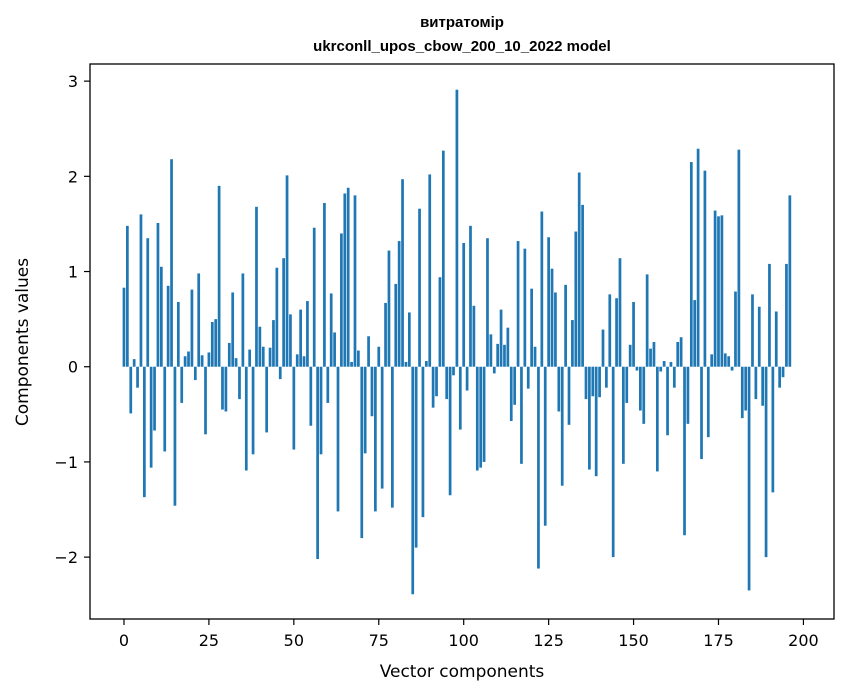 The image size is (847, 696). Describe the element at coordinates (66, 462) in the screenshot. I see `y-tick-label: −1` at that location.